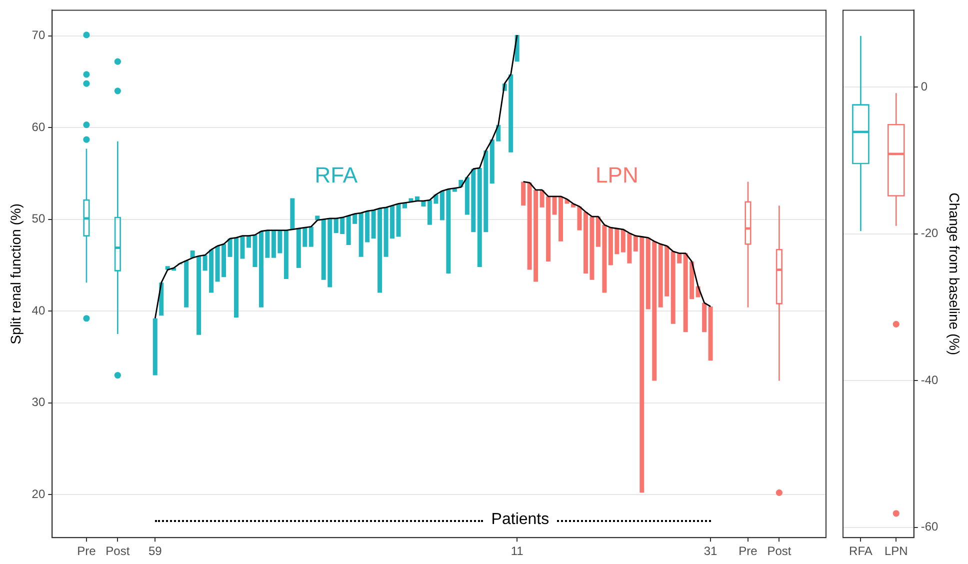  I want to click on x-tick-label: 11, so click(517, 551).